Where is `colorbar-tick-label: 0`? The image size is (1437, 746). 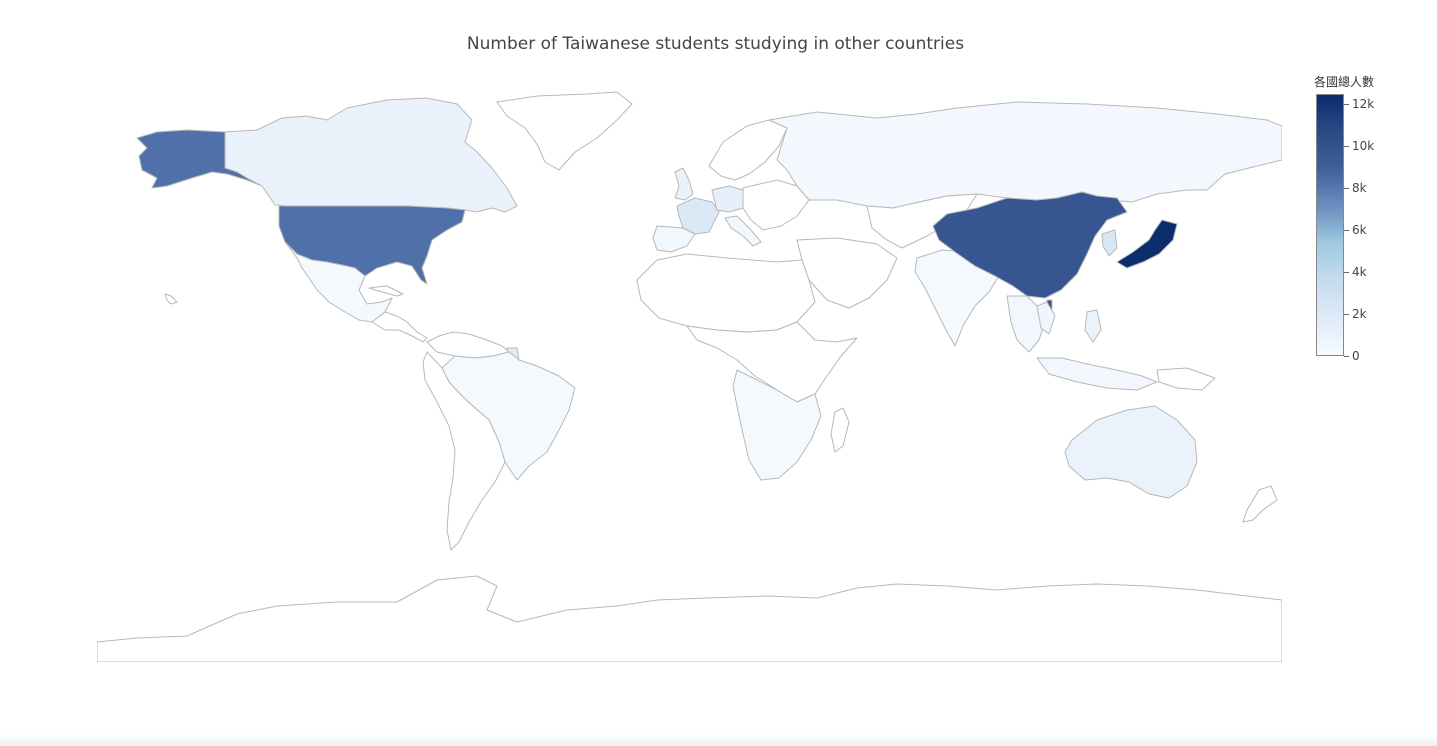
colorbar-tick-label: 0 is located at coordinates (1356, 356).